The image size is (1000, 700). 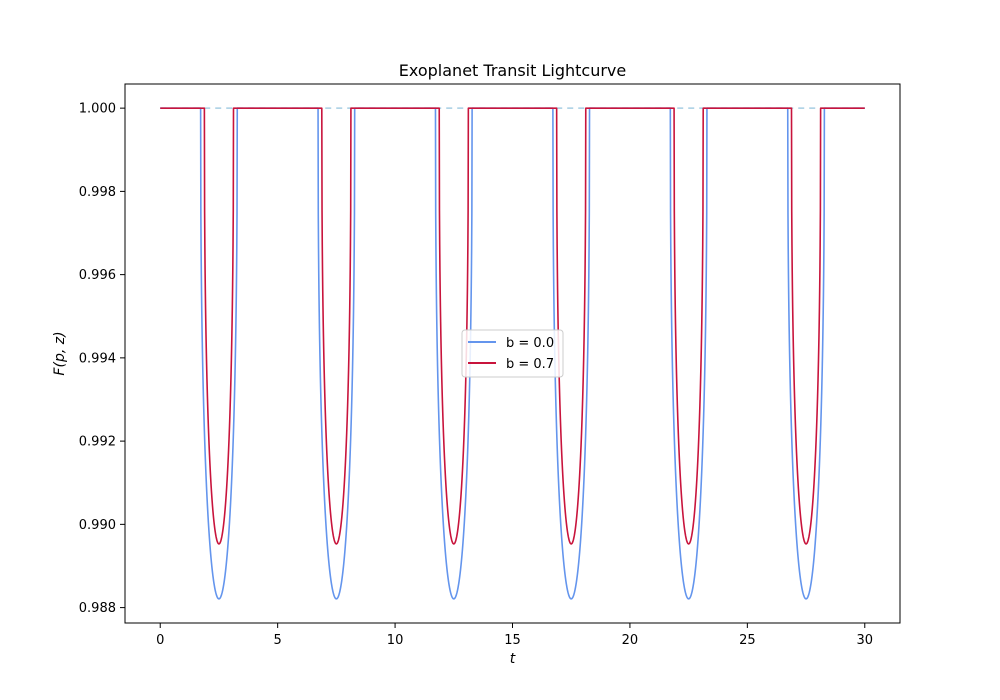 I want to click on y-tick-label: 0.988, so click(x=97, y=608).